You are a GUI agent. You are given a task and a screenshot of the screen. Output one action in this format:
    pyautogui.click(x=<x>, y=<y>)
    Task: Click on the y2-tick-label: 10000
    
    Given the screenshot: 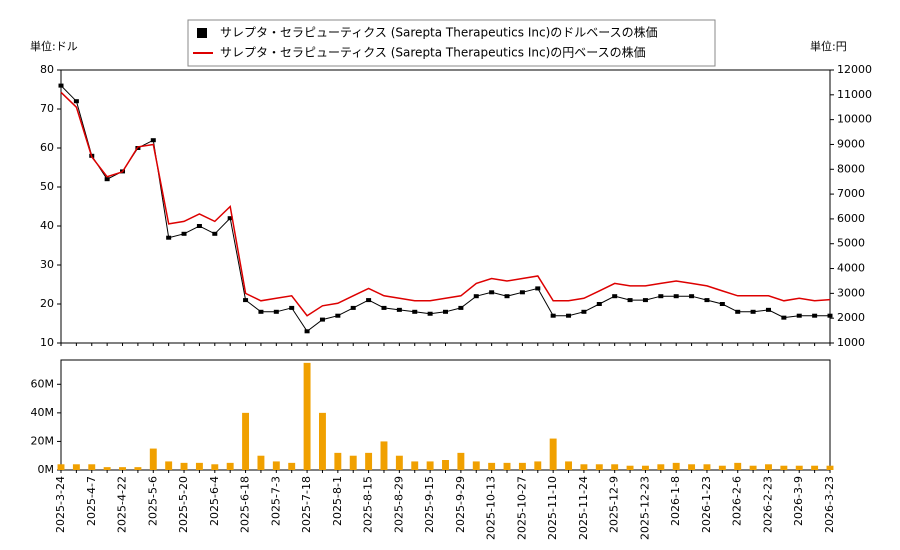 What is the action you would take?
    pyautogui.click(x=854, y=119)
    